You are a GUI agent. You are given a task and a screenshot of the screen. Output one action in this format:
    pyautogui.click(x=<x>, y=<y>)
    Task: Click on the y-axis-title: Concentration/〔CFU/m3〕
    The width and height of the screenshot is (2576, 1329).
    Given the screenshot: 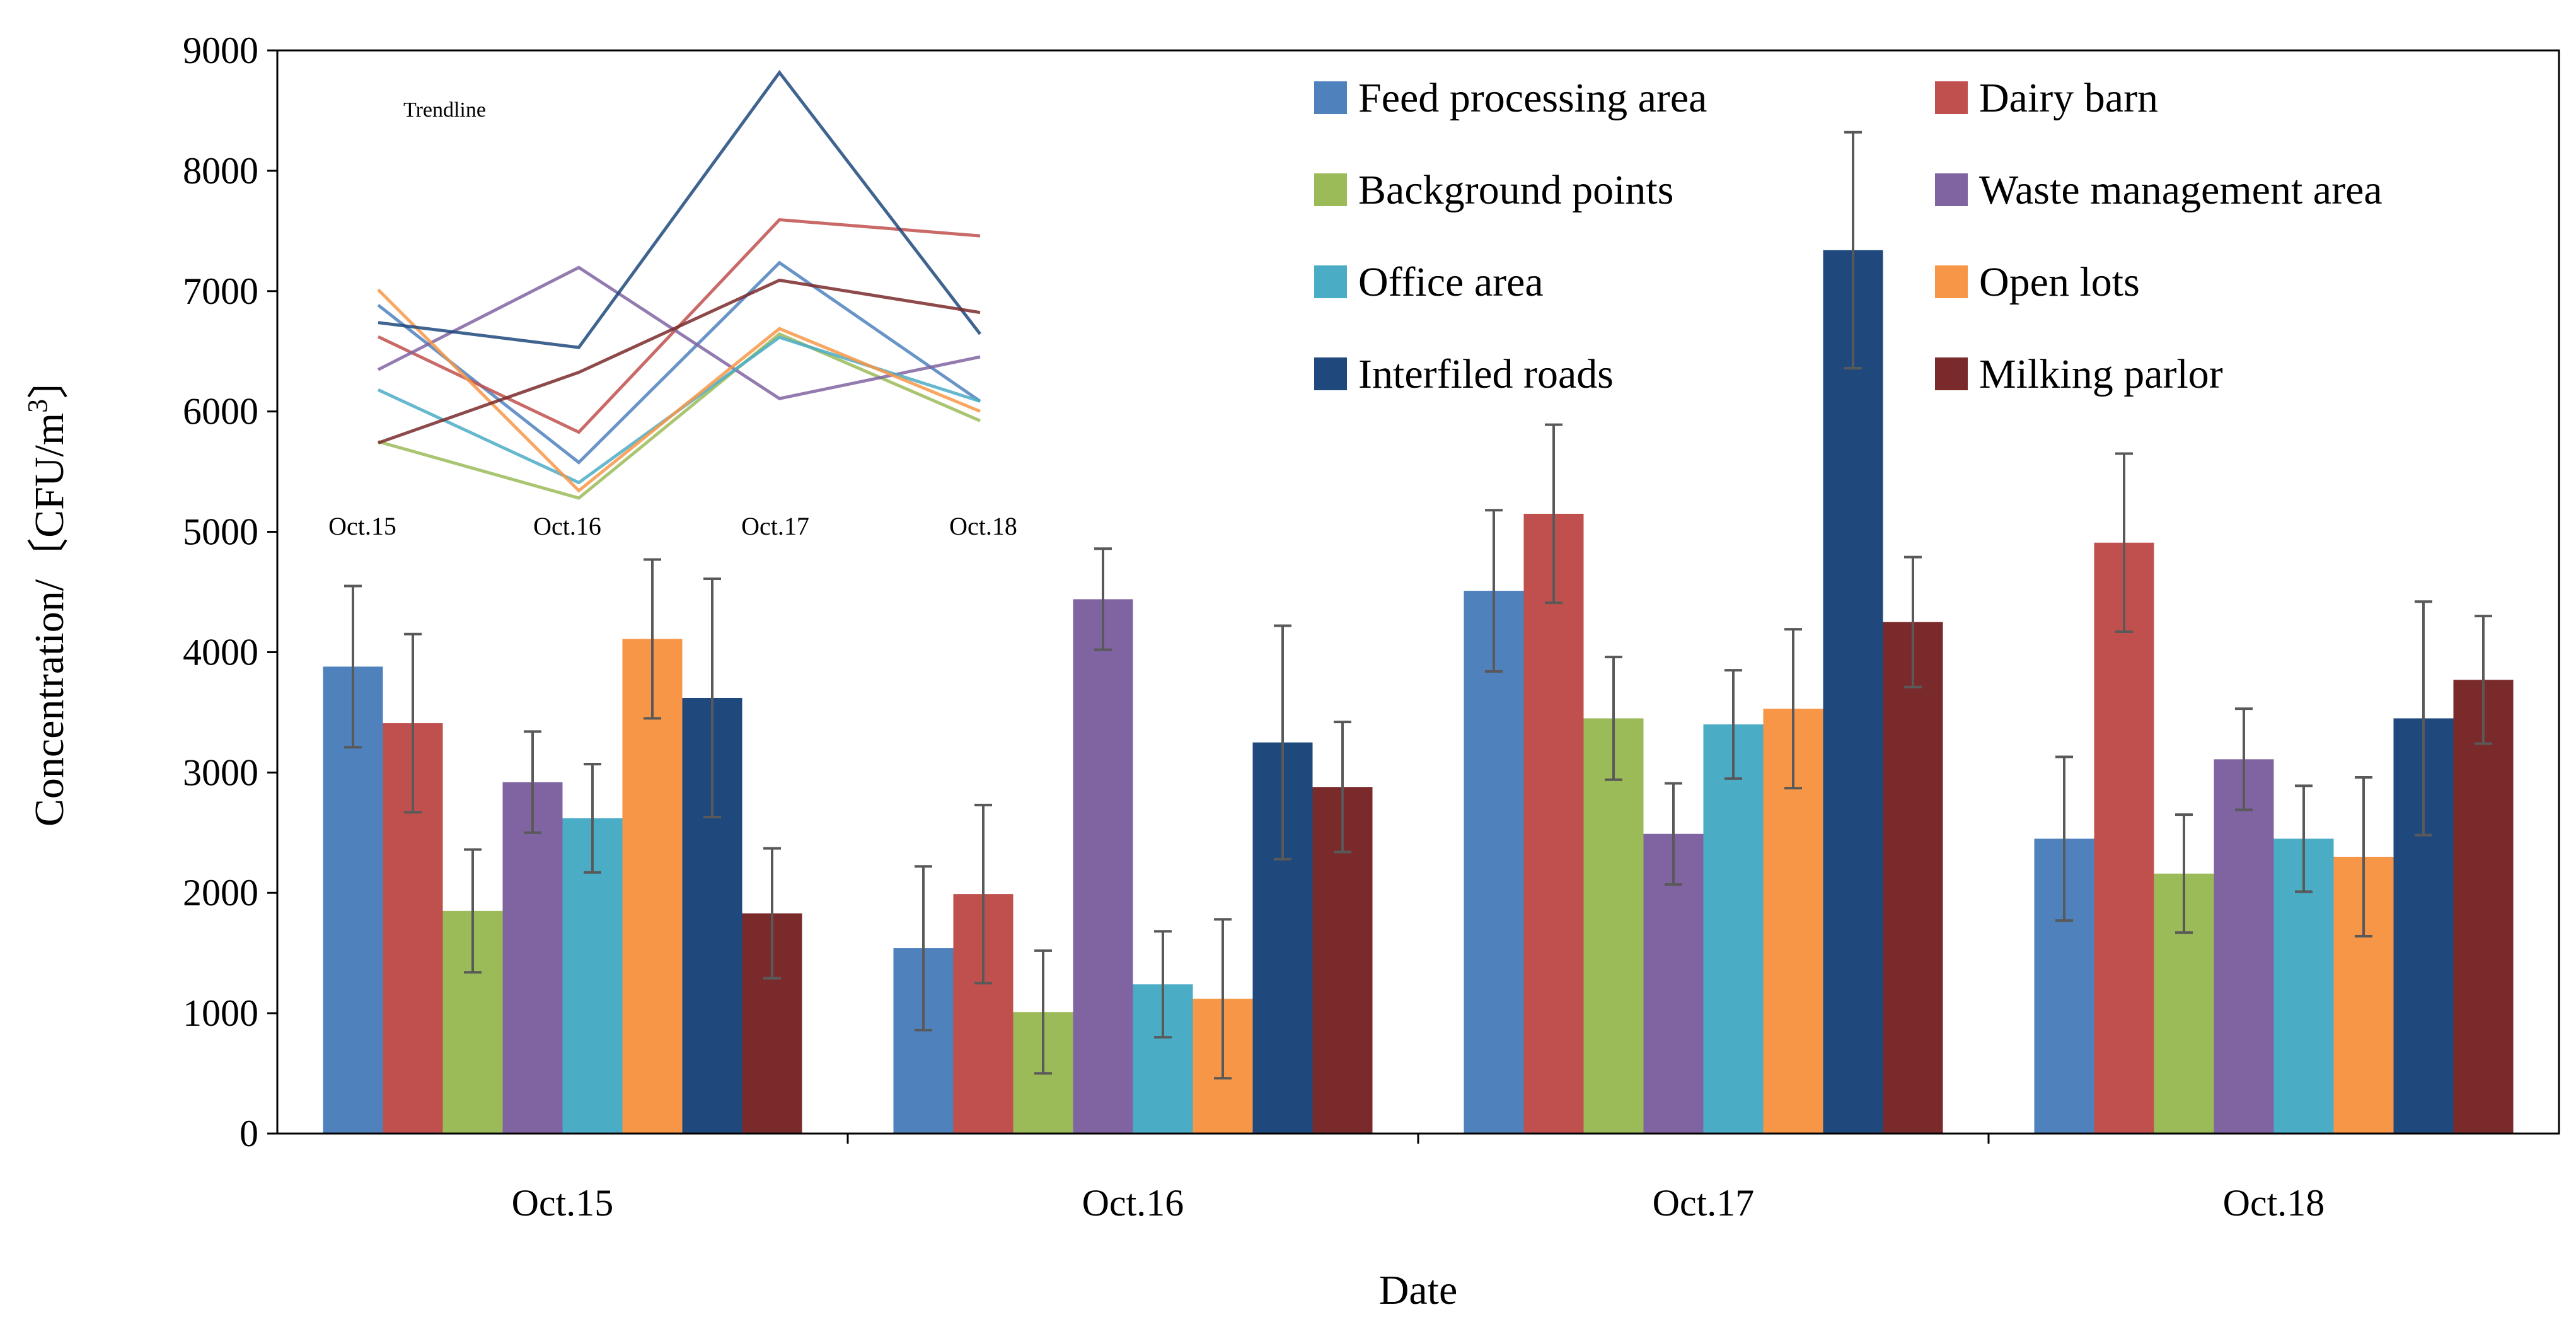 What is the action you would take?
    pyautogui.click(x=47, y=592)
    